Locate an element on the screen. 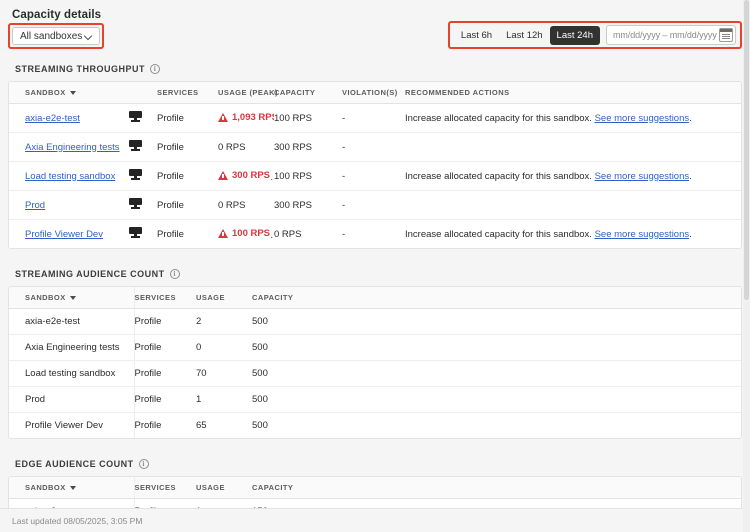 Image resolution: width=750 pixels, height=532 pixels. time-range-button-12h: Last 12h is located at coordinates (524, 35).